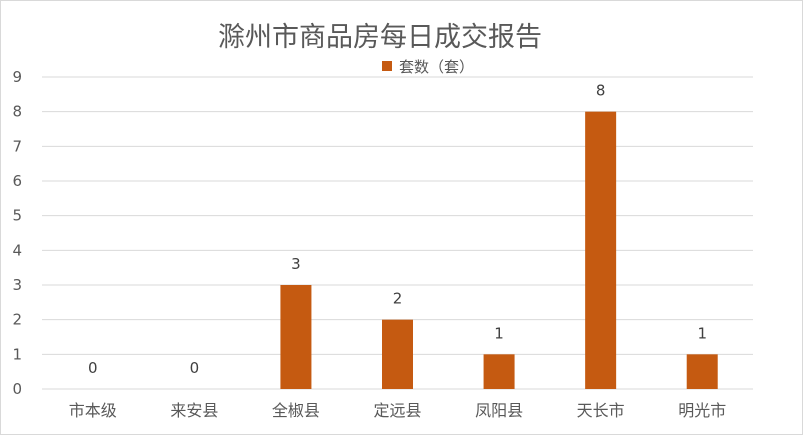 This screenshot has width=803, height=435. I want to click on y-tick-label-4: 4, so click(17, 250).